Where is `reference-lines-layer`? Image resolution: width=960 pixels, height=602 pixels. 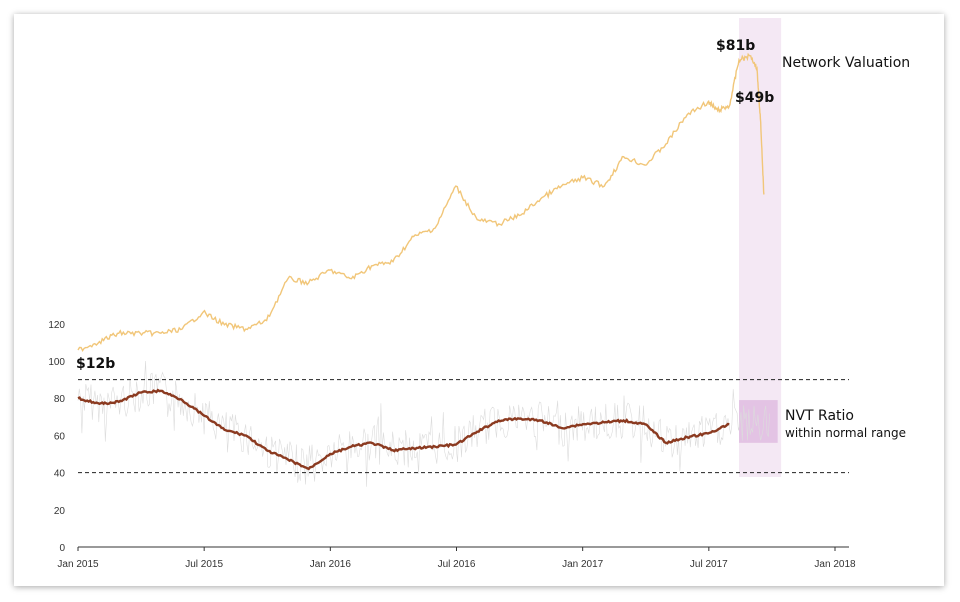
reference-lines-layer is located at coordinates (463, 426).